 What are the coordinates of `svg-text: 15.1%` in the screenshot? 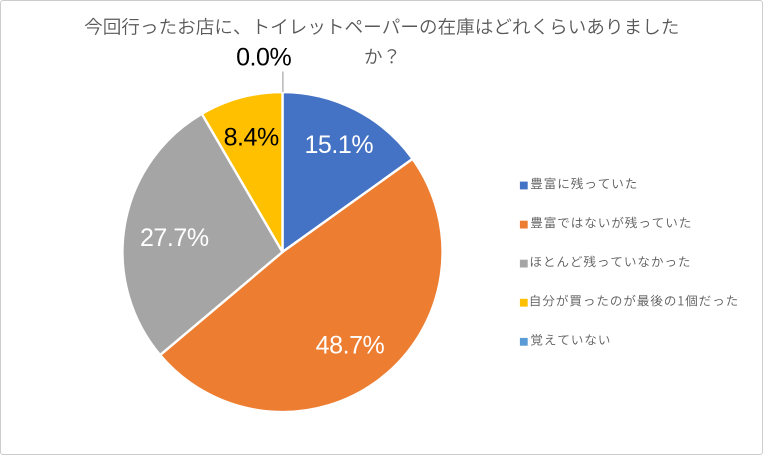 It's located at (338, 145).